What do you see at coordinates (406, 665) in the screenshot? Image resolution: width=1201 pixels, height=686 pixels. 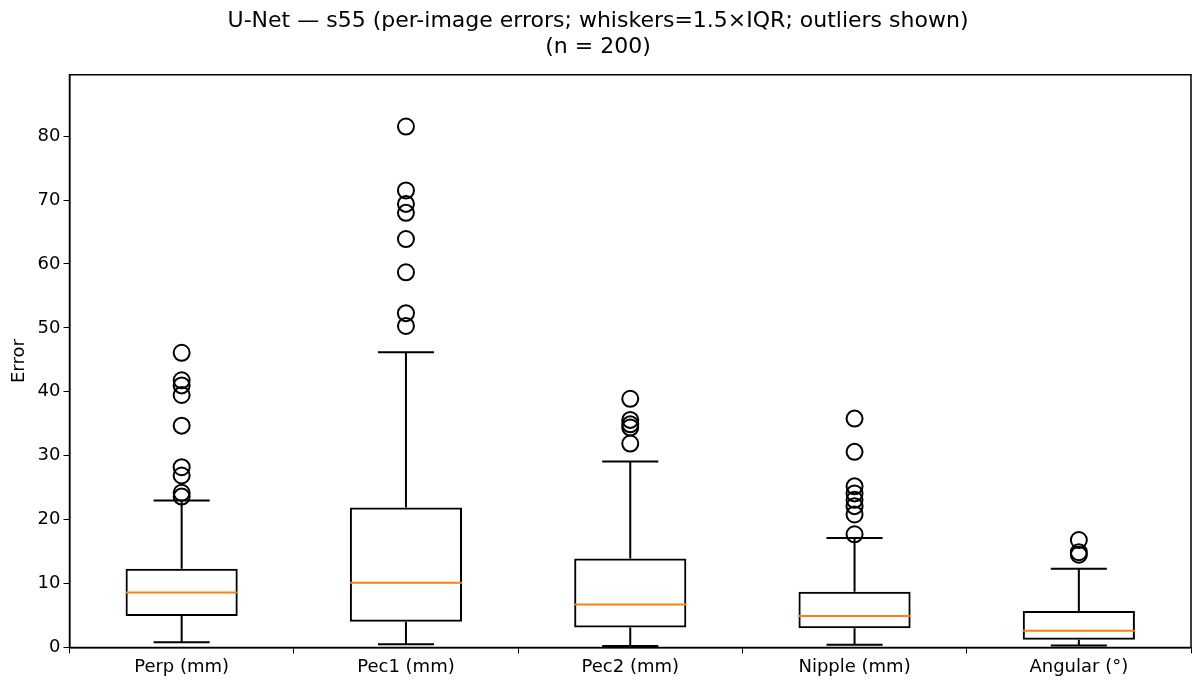 I see `x-tick-label: Pec1 (mm)` at bounding box center [406, 665].